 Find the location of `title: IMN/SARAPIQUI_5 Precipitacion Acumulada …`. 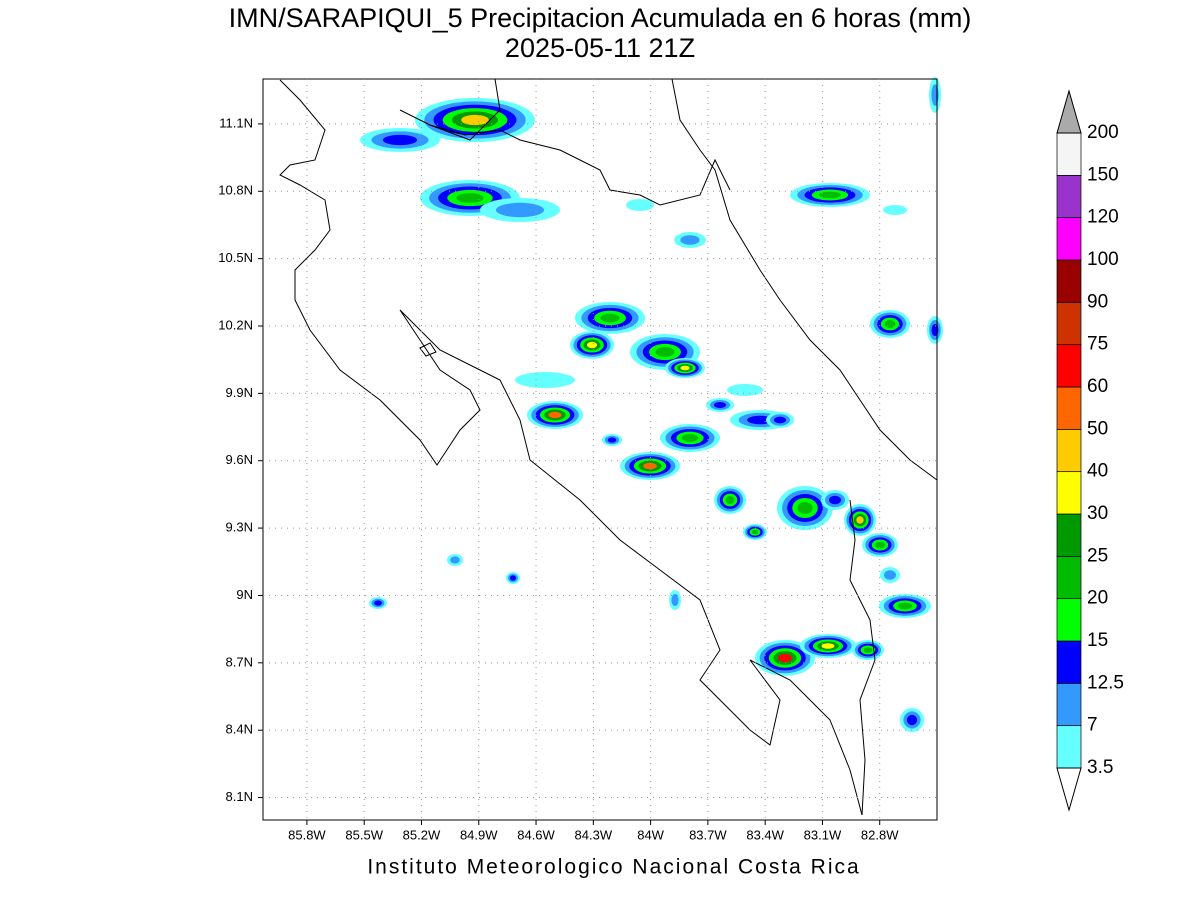

title: IMN/SARAPIQUI_5 Precipitacion Acumulada … is located at coordinates (600, 18).